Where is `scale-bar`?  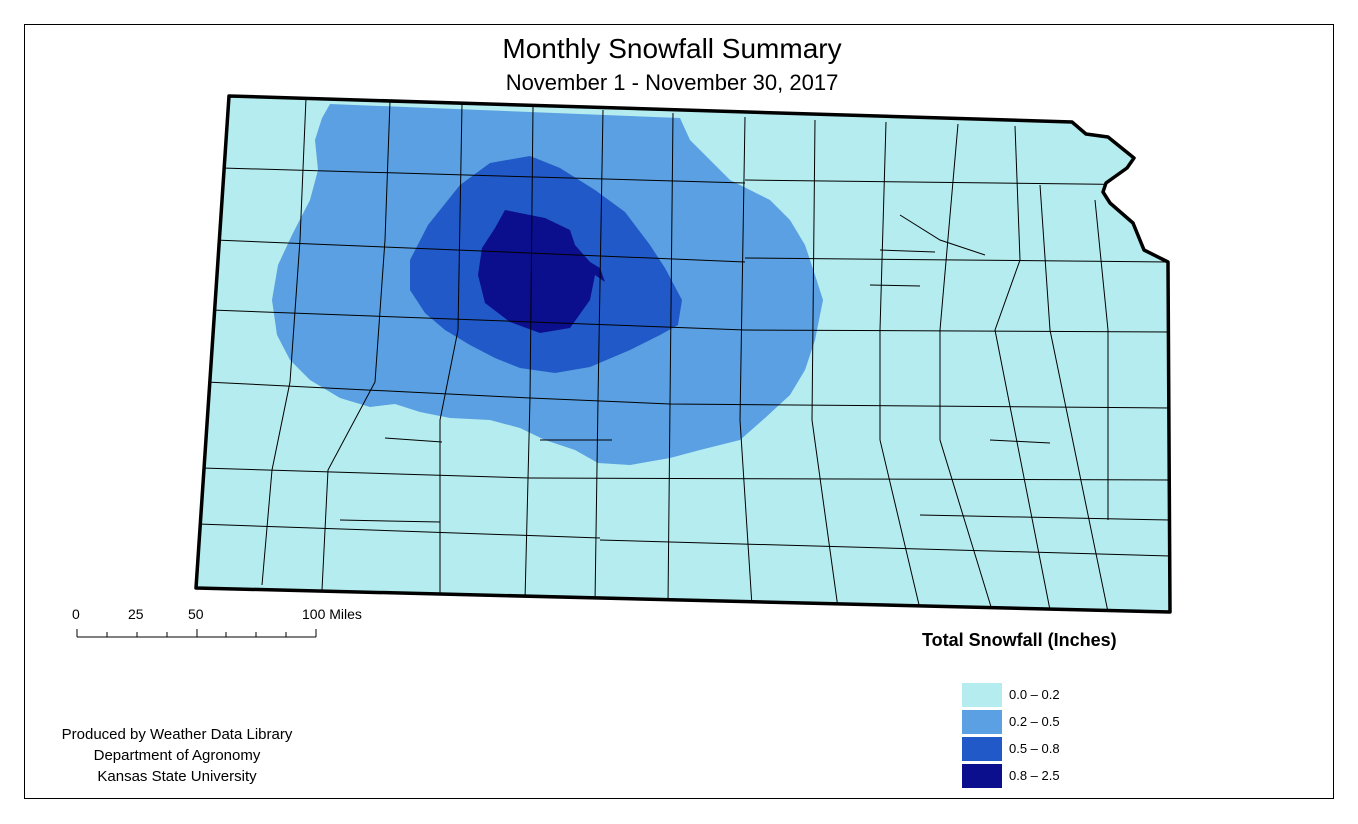 scale-bar is located at coordinates (196, 633).